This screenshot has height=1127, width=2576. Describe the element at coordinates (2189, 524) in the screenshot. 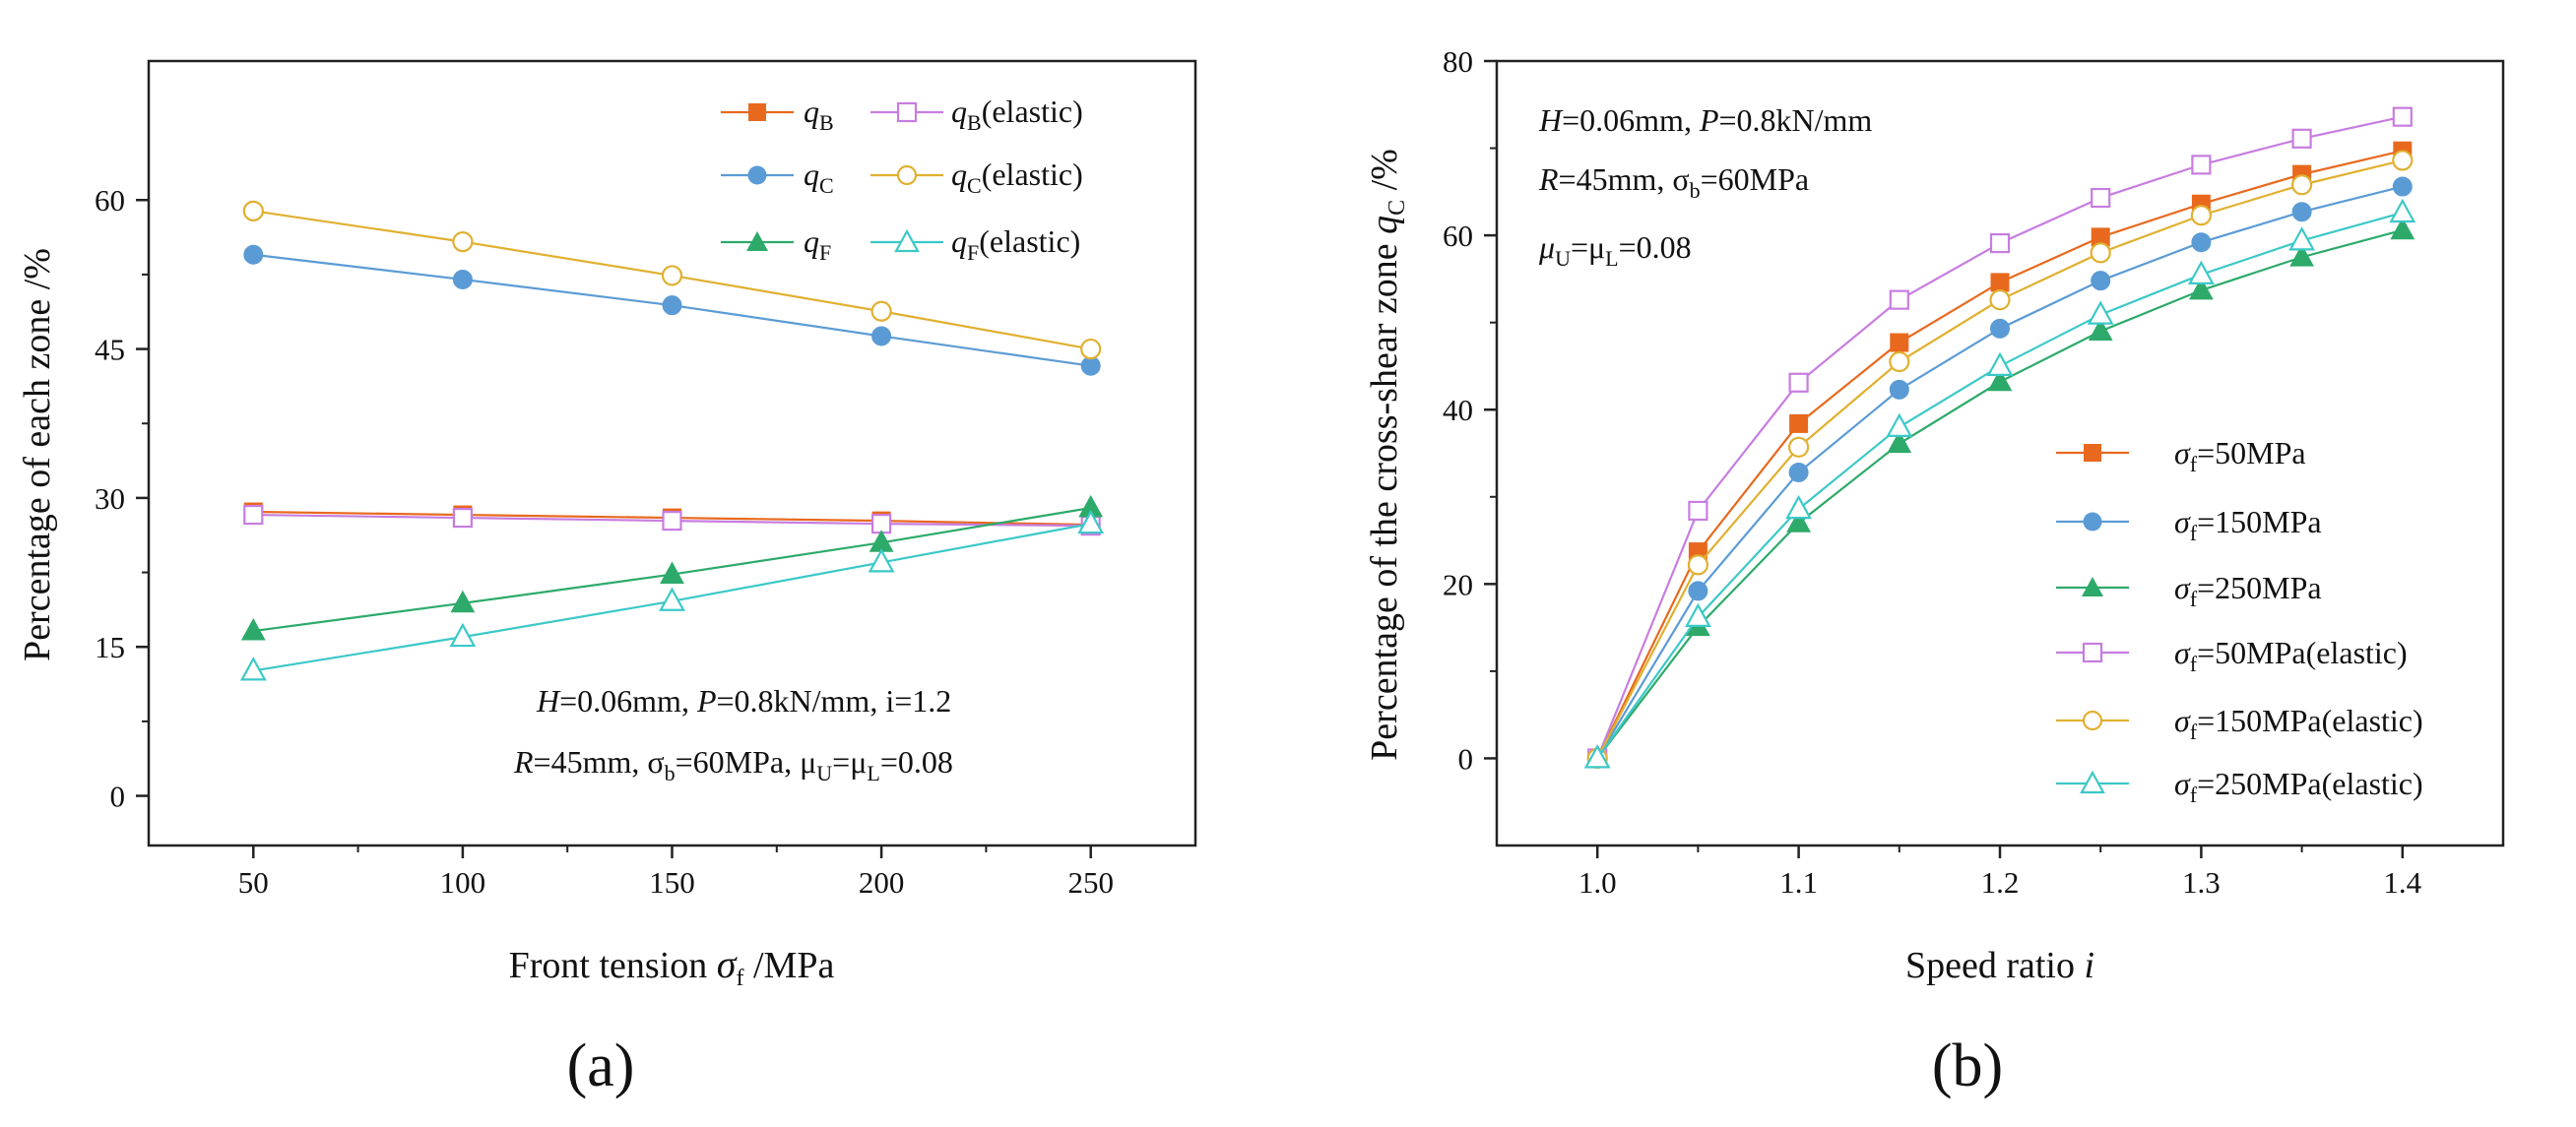

I see `chart-b-legend-entry-150: σf=150MPa` at that location.